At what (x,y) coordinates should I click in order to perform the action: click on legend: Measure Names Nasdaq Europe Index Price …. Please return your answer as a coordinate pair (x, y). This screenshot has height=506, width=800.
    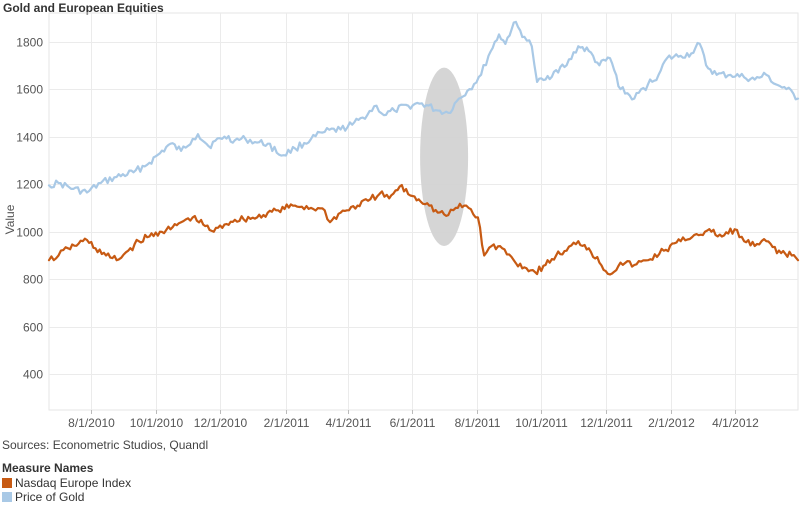
    Looking at the image, I should click on (66, 482).